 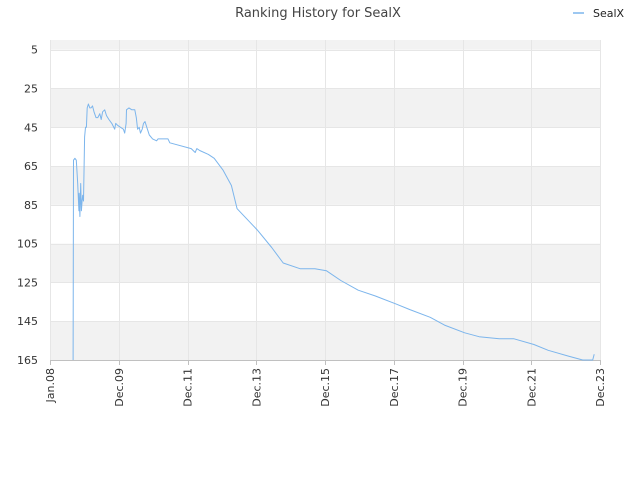 I want to click on y-tick-label: 85, so click(x=31, y=205).